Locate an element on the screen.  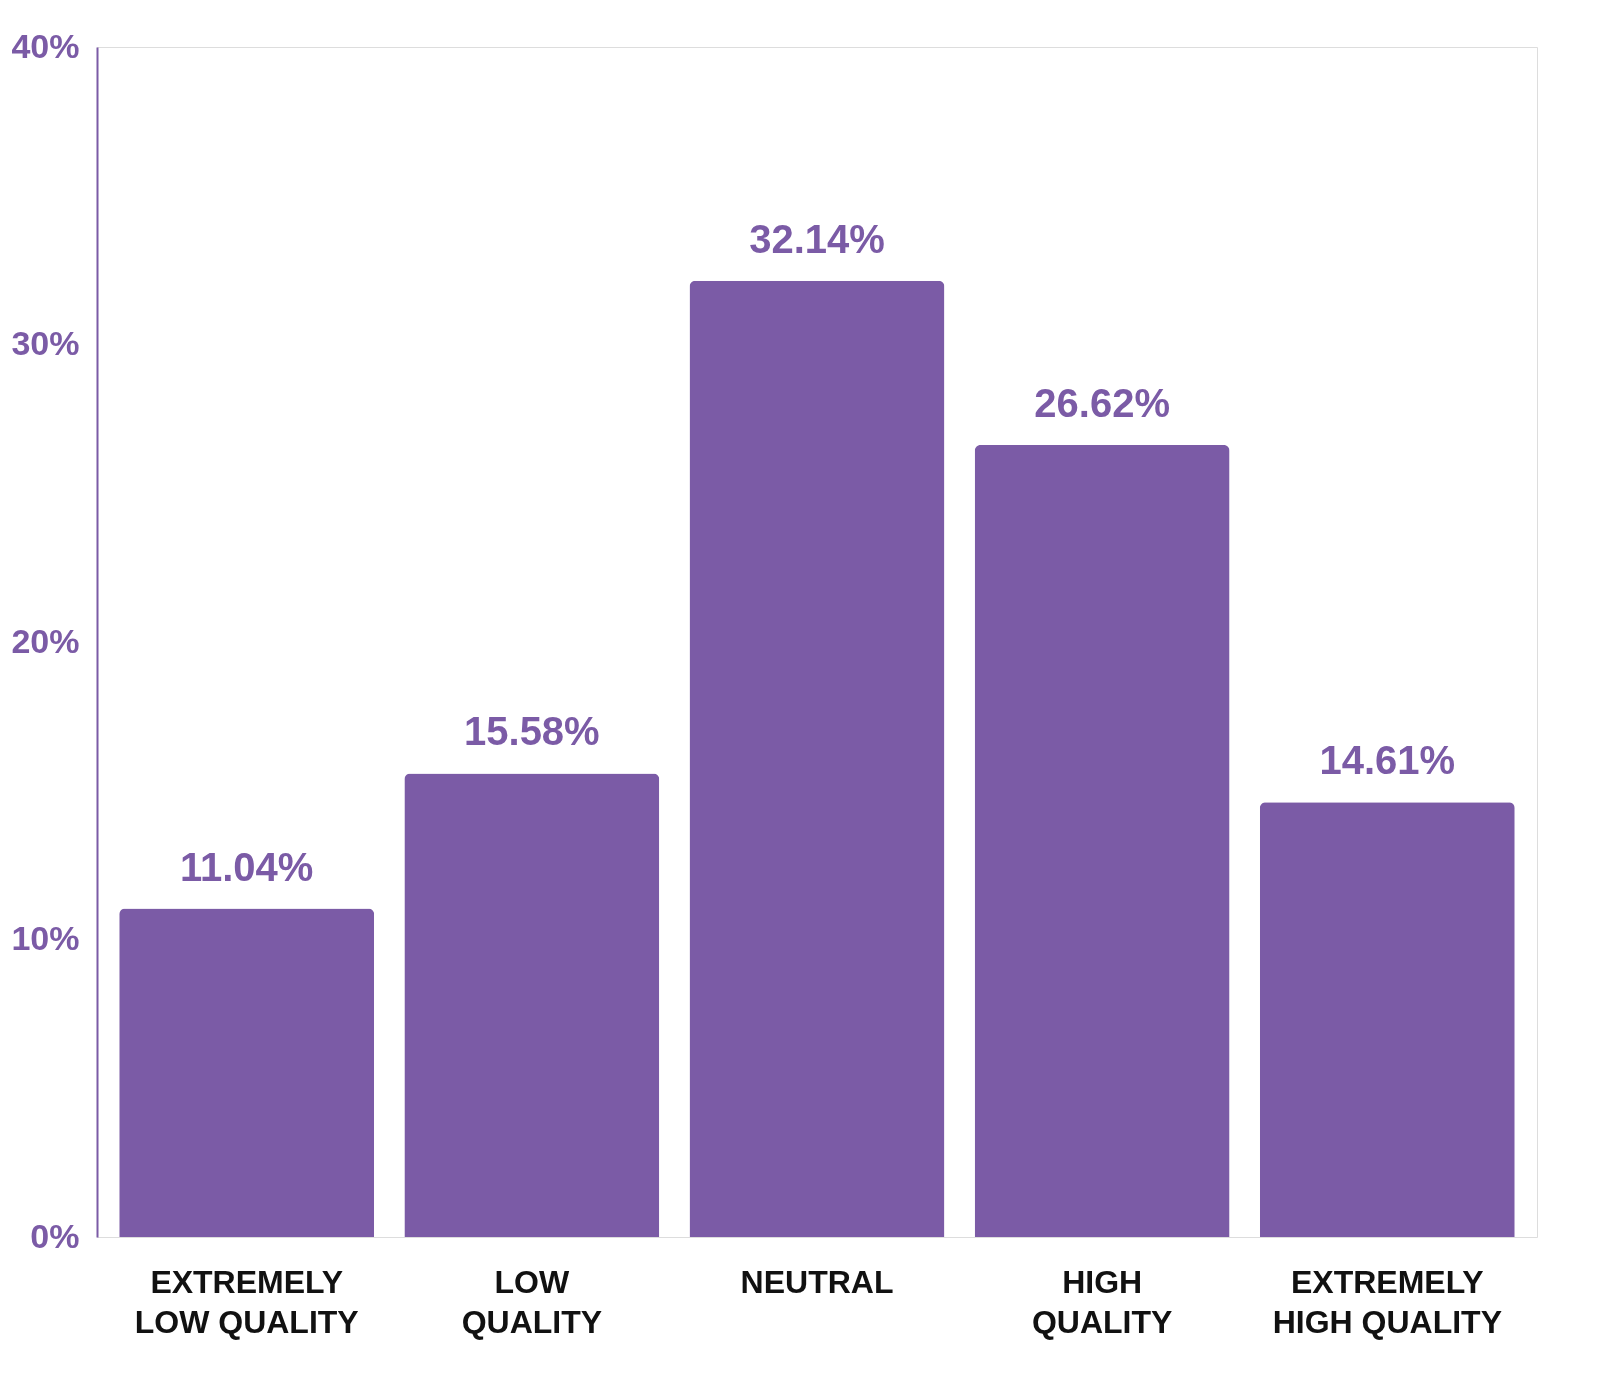
y-tick-label: 10% is located at coordinates (45, 938).